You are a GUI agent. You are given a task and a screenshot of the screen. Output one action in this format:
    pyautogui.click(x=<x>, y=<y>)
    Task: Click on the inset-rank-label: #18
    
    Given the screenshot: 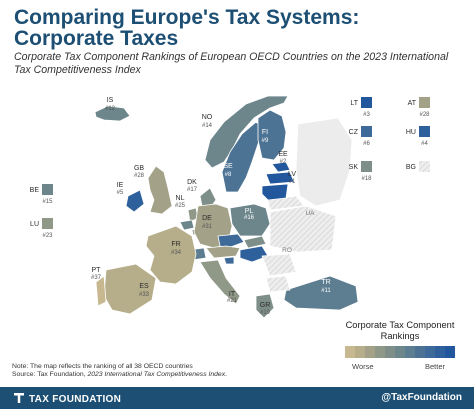 What is the action you would take?
    pyautogui.click(x=366, y=179)
    